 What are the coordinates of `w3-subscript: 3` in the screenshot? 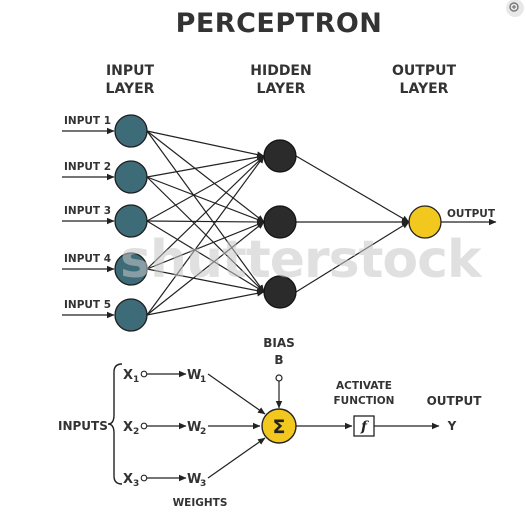 It's located at (203, 484).